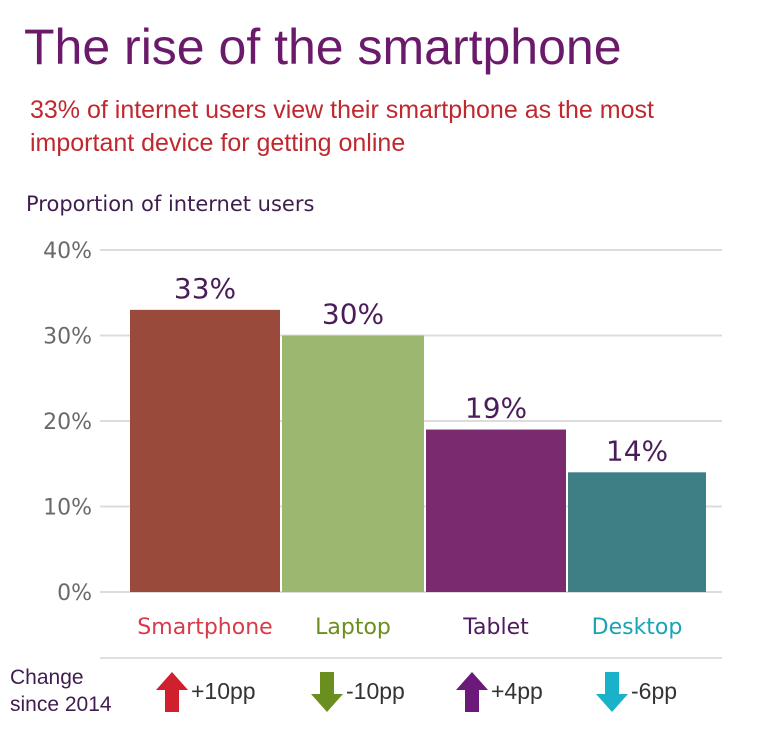 This screenshot has width=760, height=740. What do you see at coordinates (495, 627) in the screenshot?
I see `category-label: Tablet` at bounding box center [495, 627].